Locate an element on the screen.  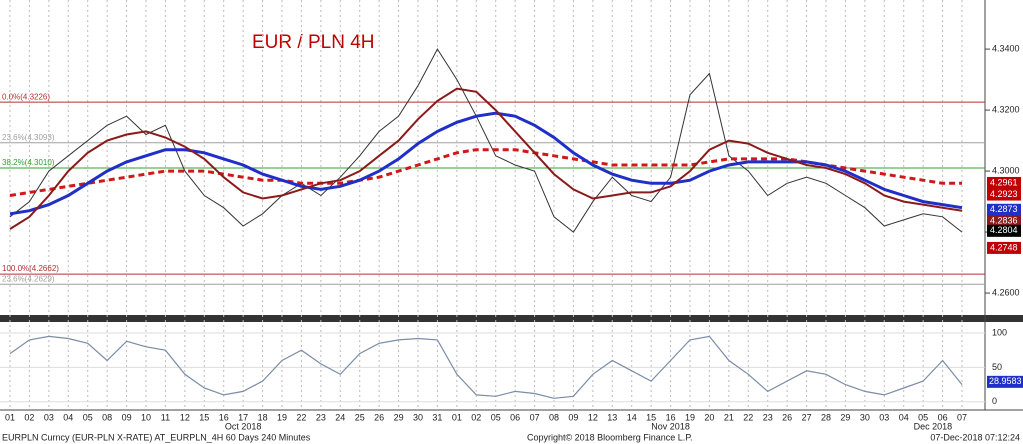
fib-level-label: 0.0%(4.3226) is located at coordinates (26, 96).